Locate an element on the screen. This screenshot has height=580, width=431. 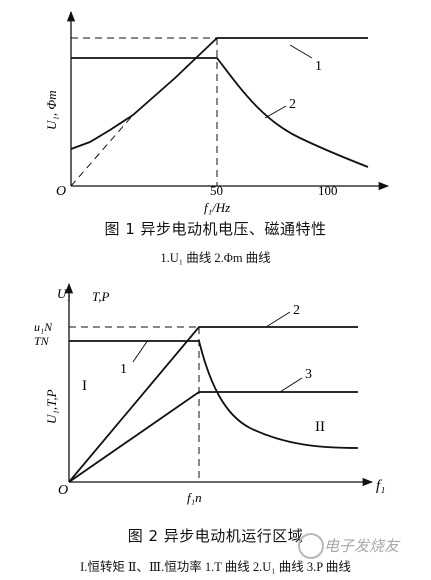
fig2-curve-torque is located at coordinates (214, 394).